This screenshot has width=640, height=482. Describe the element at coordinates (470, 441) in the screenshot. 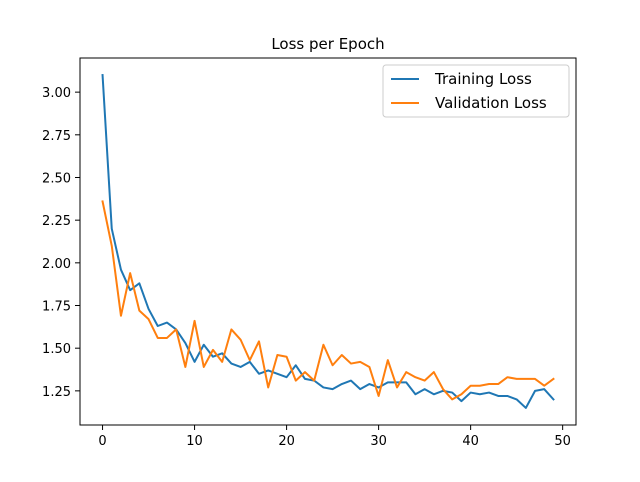

I see `x-tick-label: 40` at that location.